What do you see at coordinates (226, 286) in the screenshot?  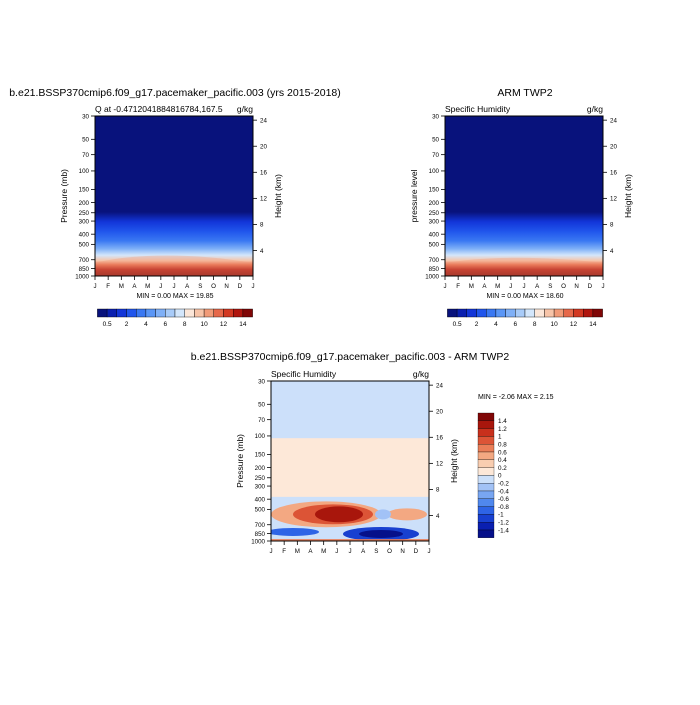 I see `x-tick-label: N` at bounding box center [226, 286].